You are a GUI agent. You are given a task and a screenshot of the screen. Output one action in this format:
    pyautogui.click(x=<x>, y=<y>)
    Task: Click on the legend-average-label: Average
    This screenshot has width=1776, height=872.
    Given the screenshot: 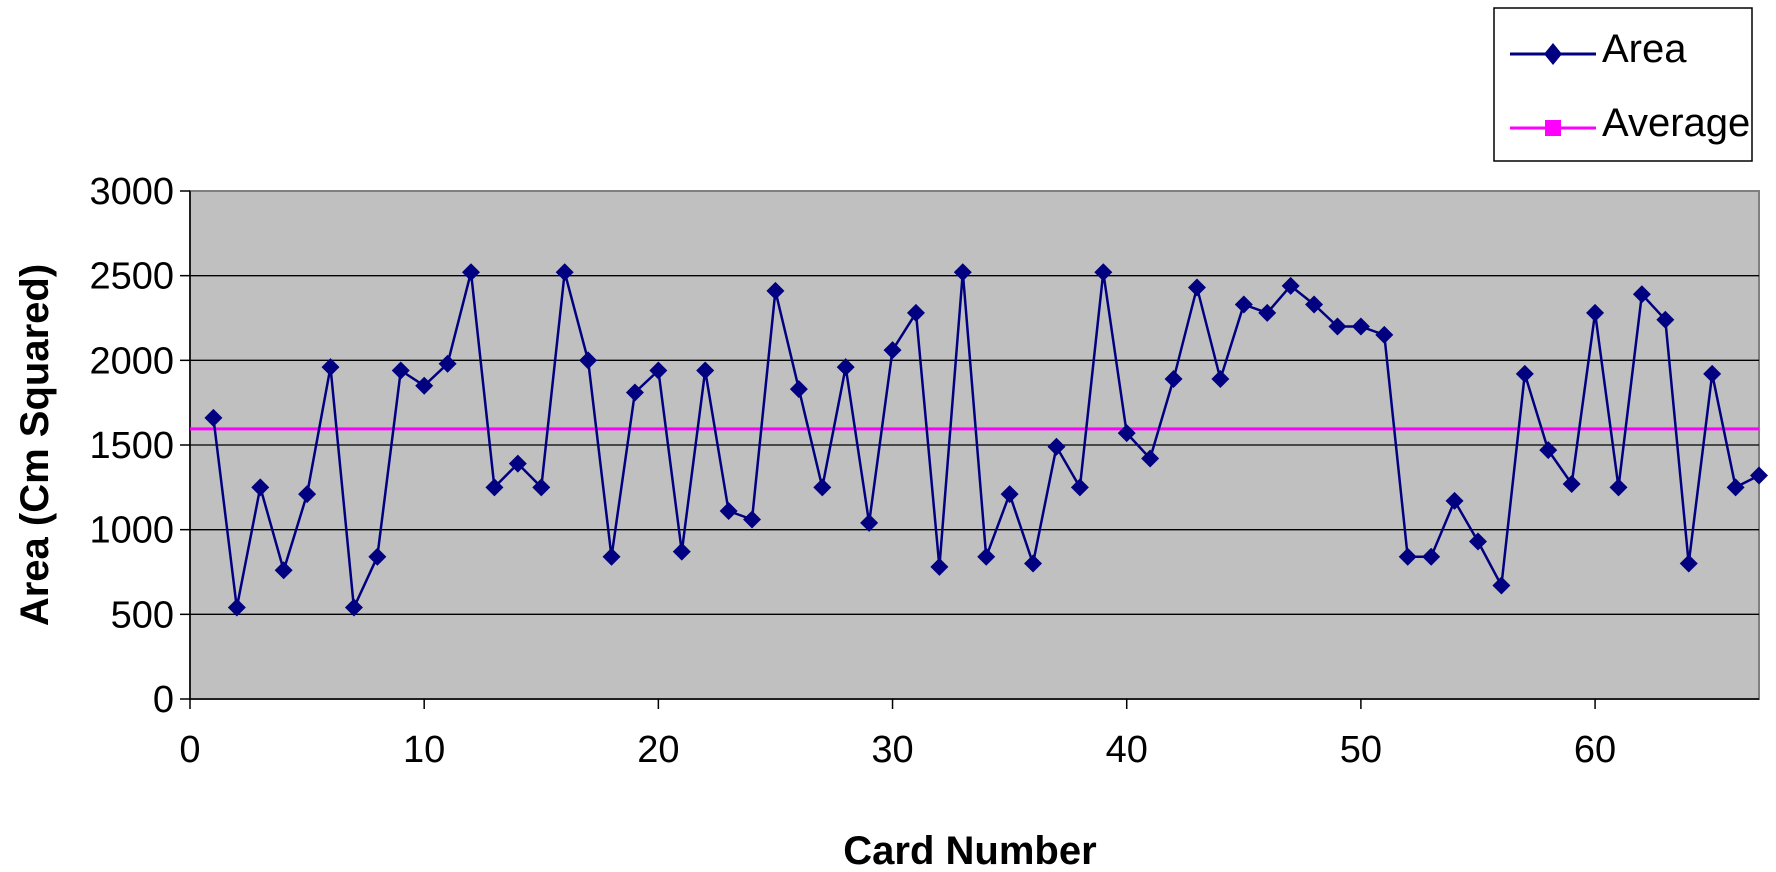 What is the action you would take?
    pyautogui.click(x=1676, y=123)
    